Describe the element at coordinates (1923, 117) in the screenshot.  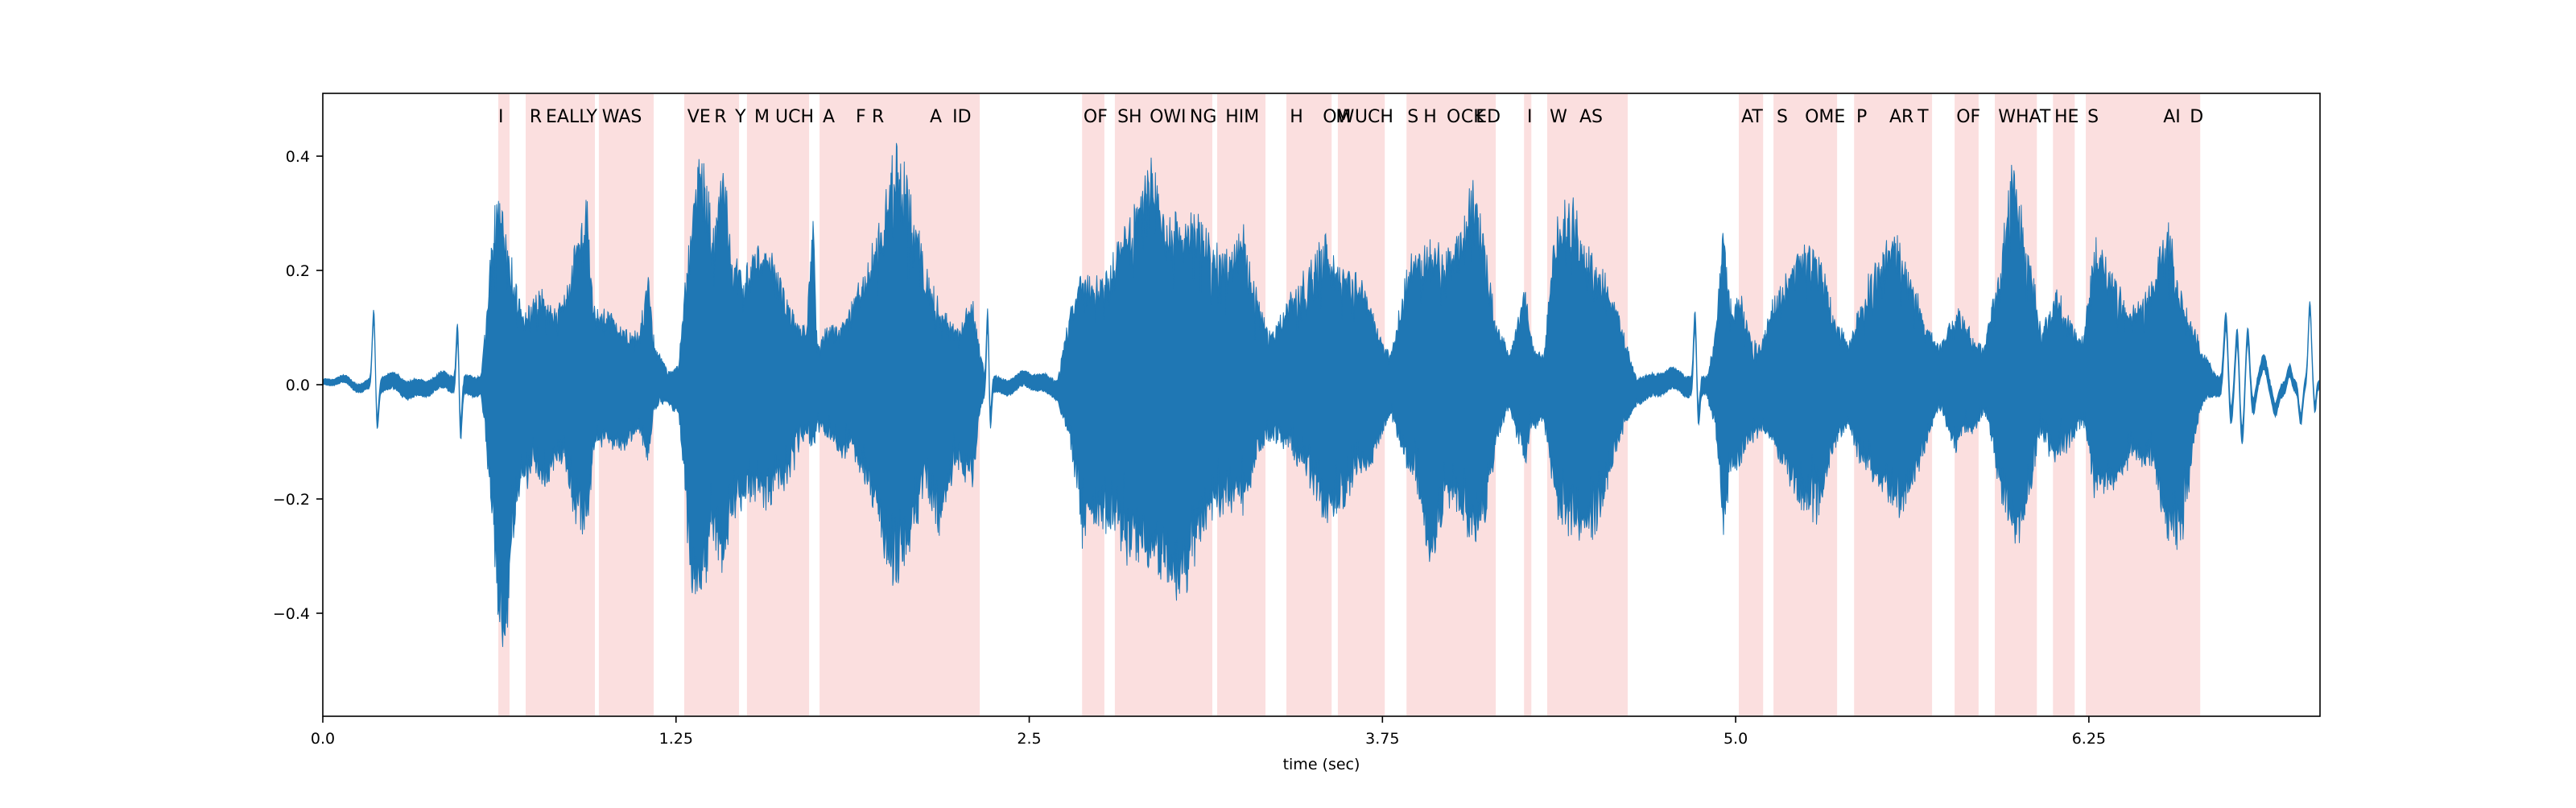
I see `phoneme-label: T` at that location.